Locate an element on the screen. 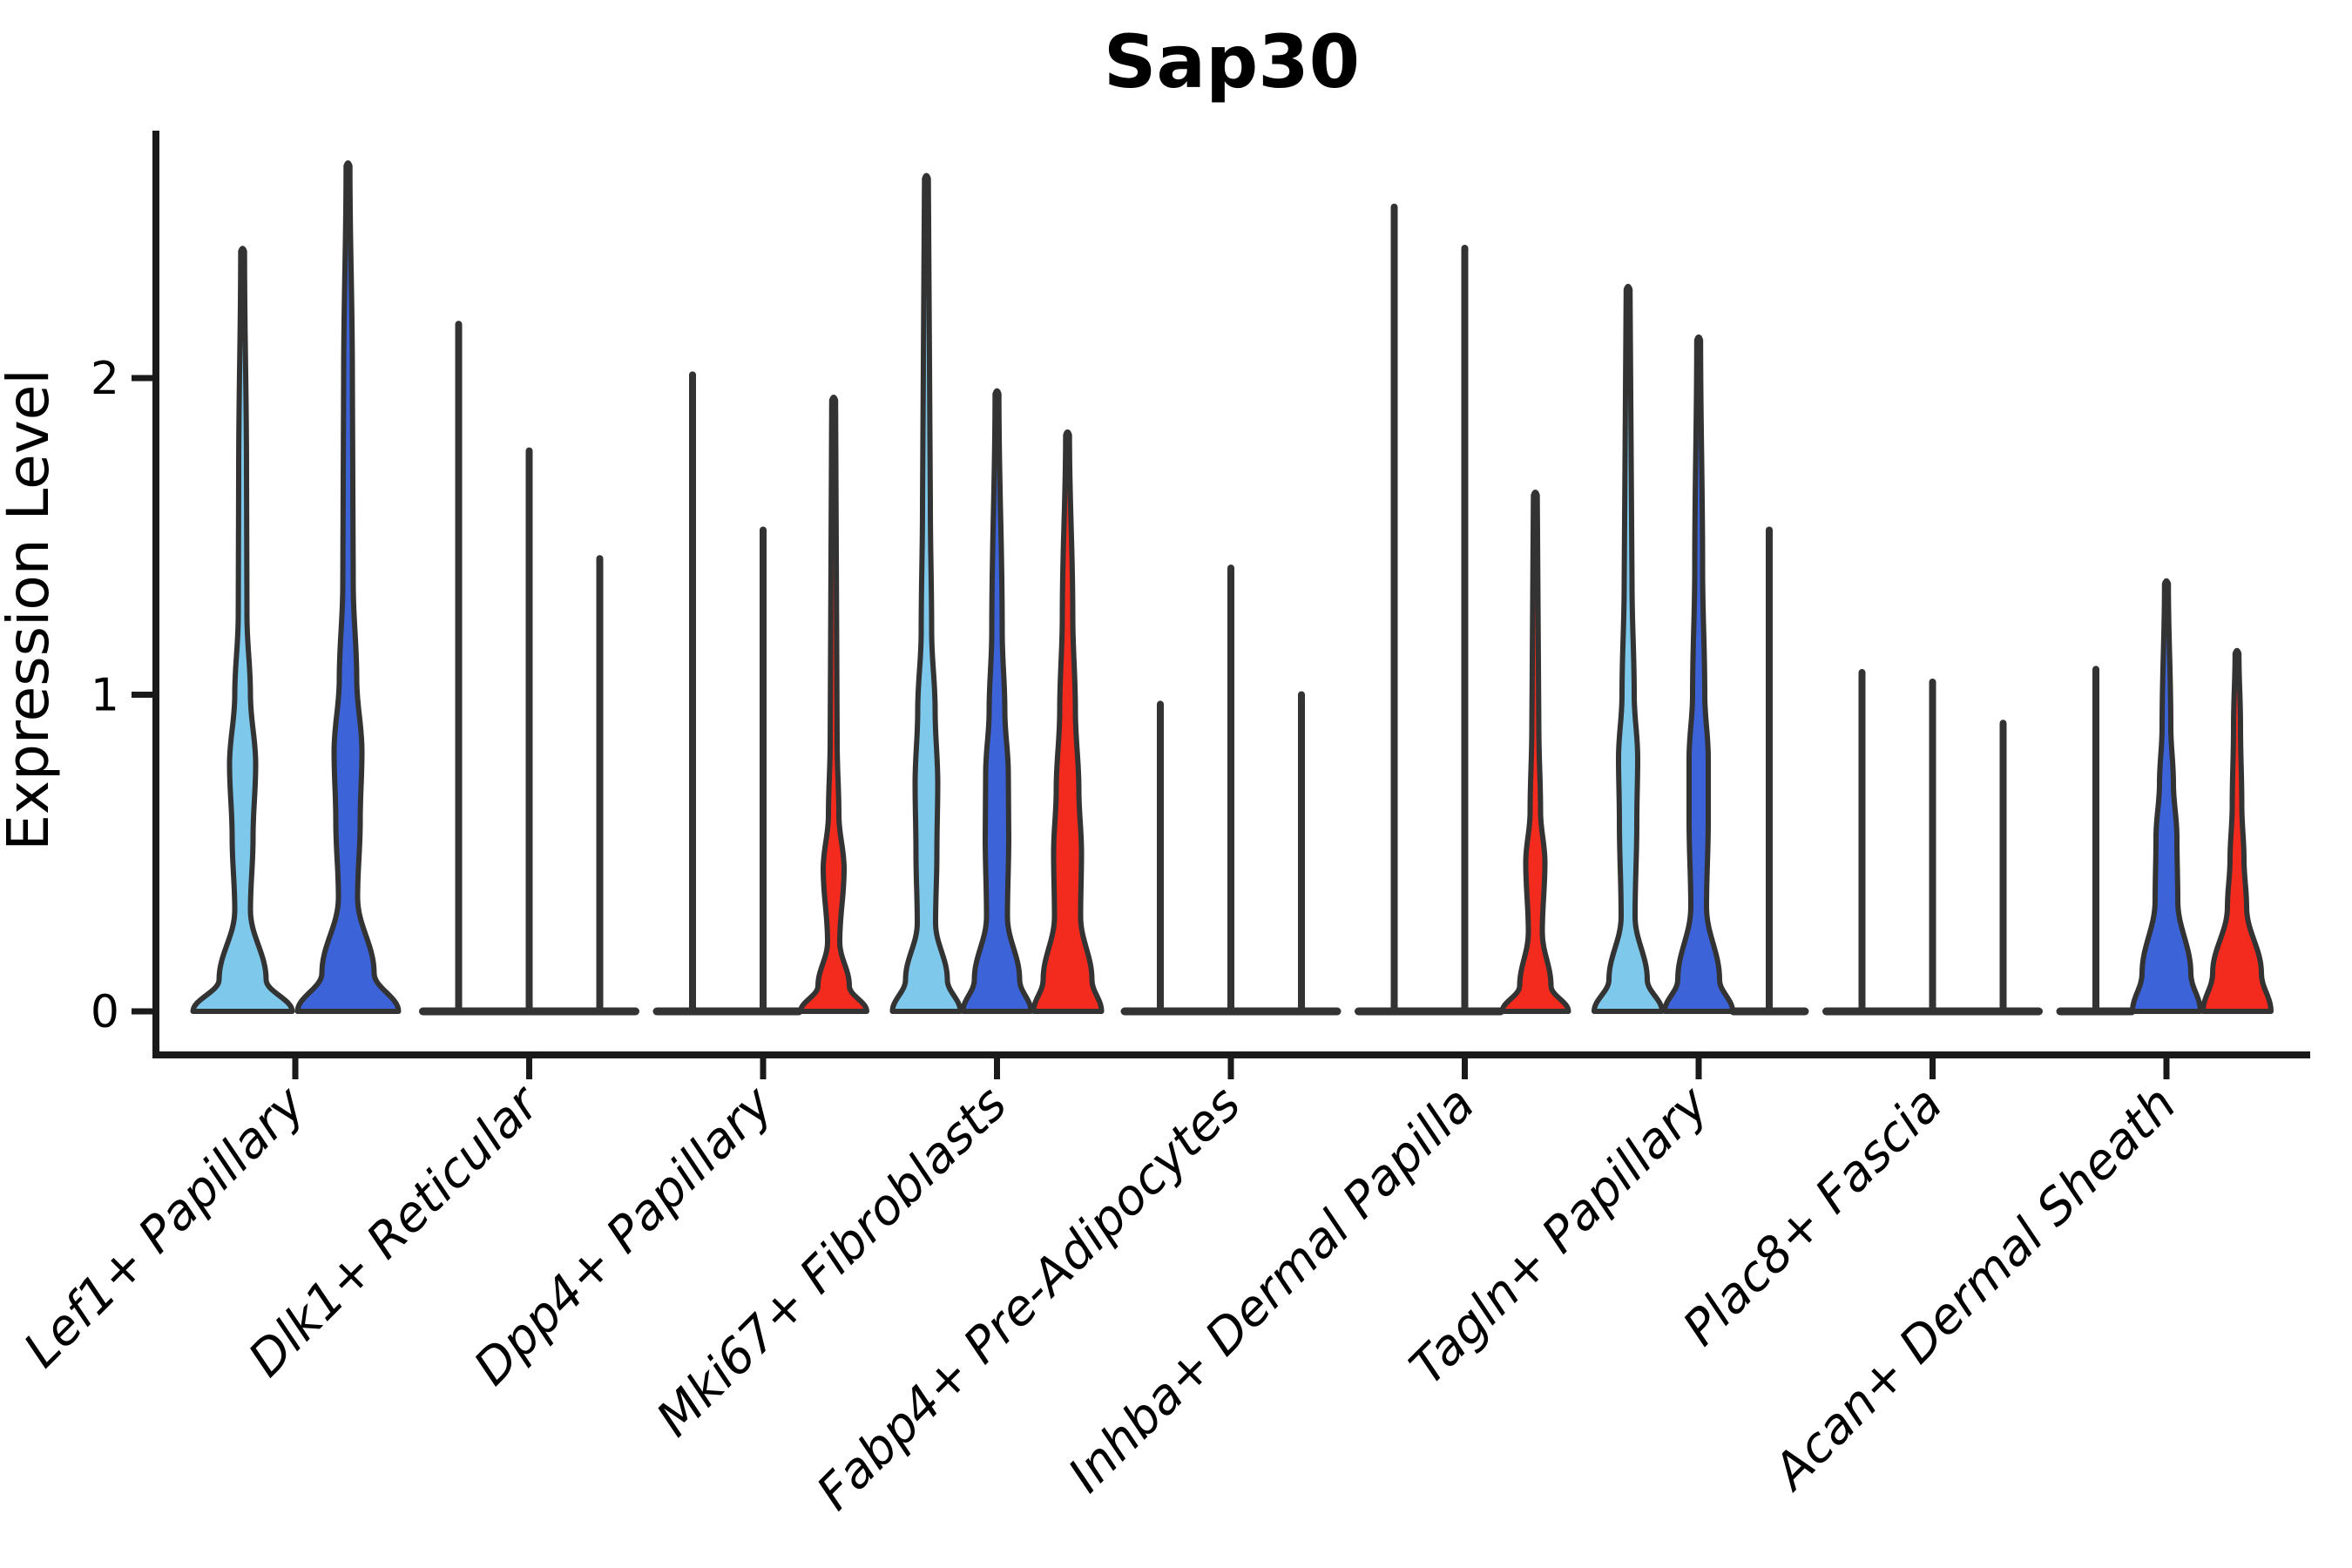 This screenshot has width=2352, height=1568. y-tick-label: 2 is located at coordinates (105, 379).